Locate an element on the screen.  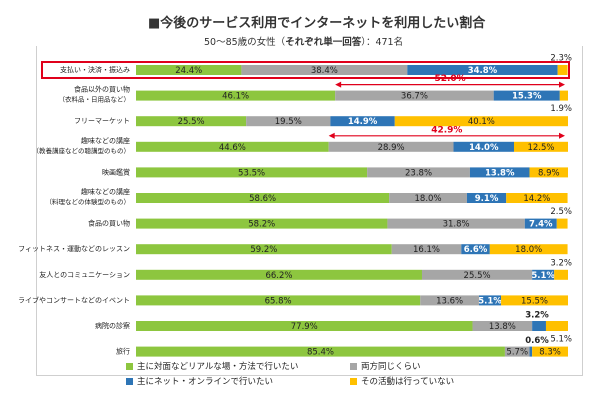
bracket-label: 52.0% is located at coordinates (449, 79).